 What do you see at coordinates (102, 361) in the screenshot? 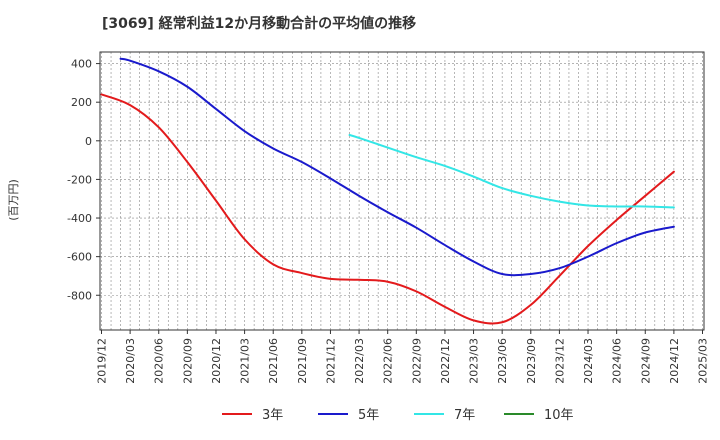
I see `x-tick-label: 2019/12` at bounding box center [102, 361].